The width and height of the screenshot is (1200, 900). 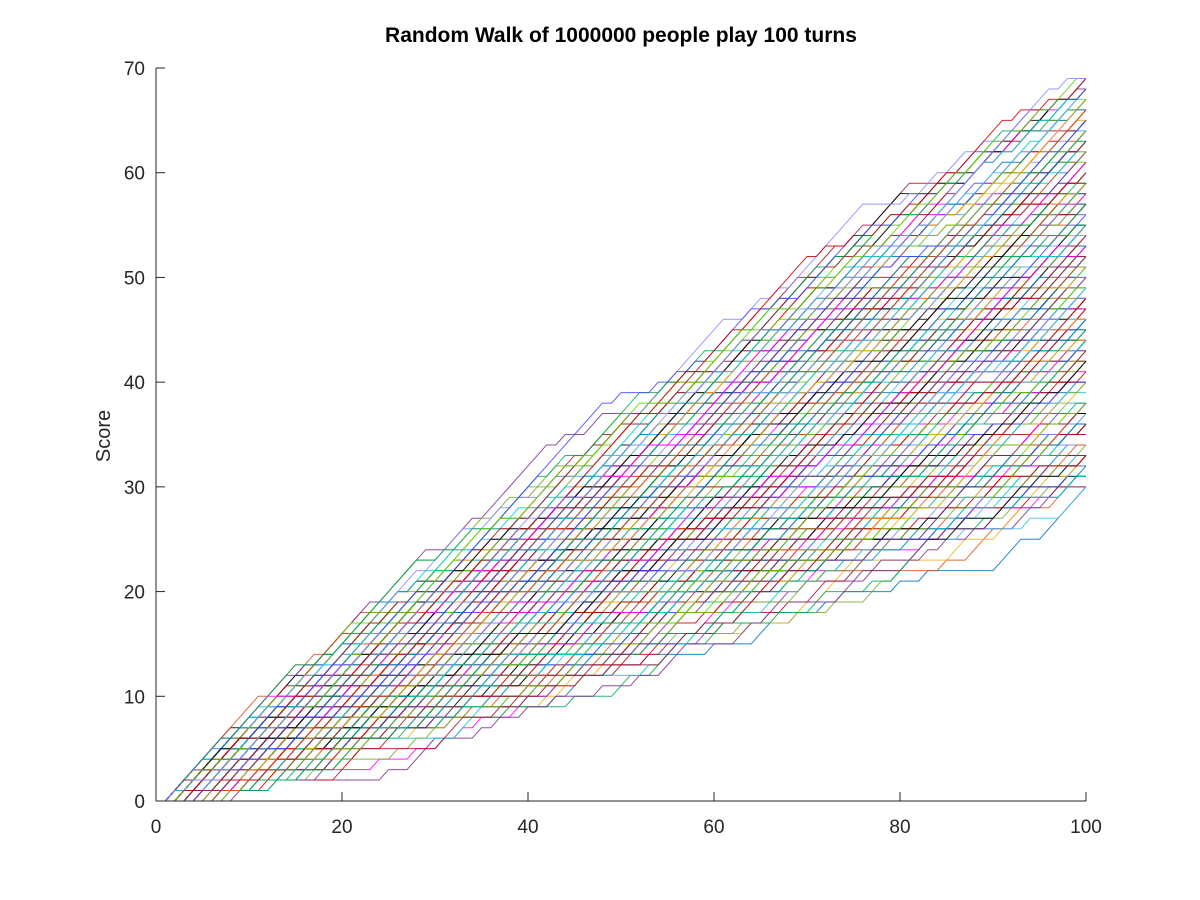 What do you see at coordinates (1086, 827) in the screenshot?
I see `x-tick-label: 100` at bounding box center [1086, 827].